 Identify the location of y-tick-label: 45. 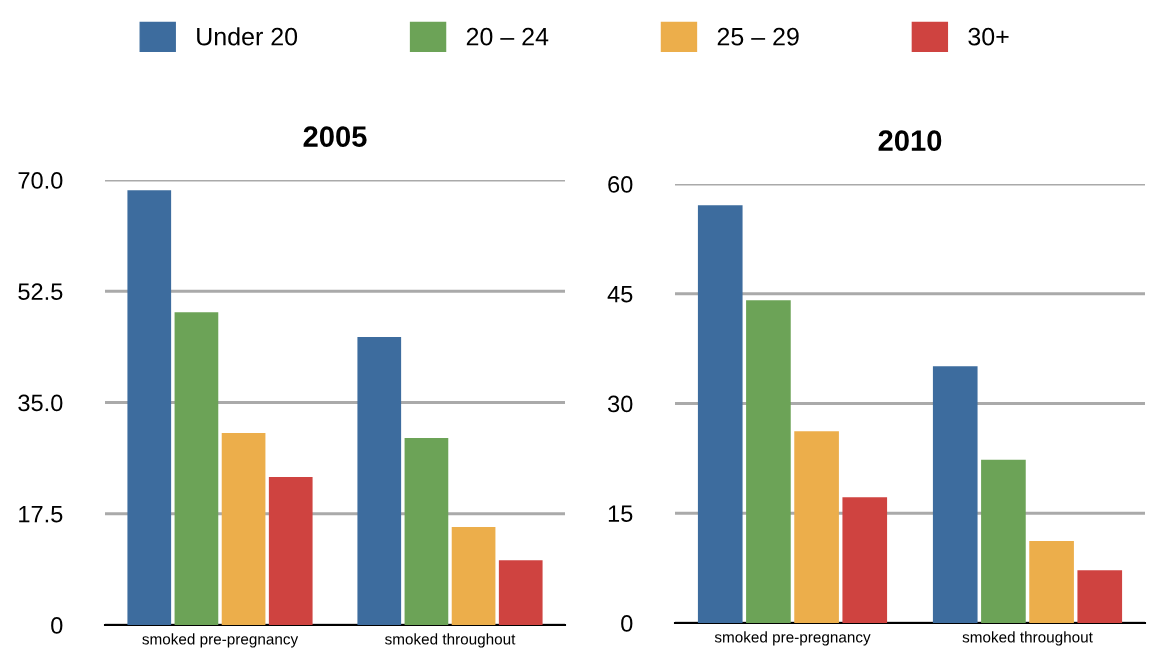
(620, 294).